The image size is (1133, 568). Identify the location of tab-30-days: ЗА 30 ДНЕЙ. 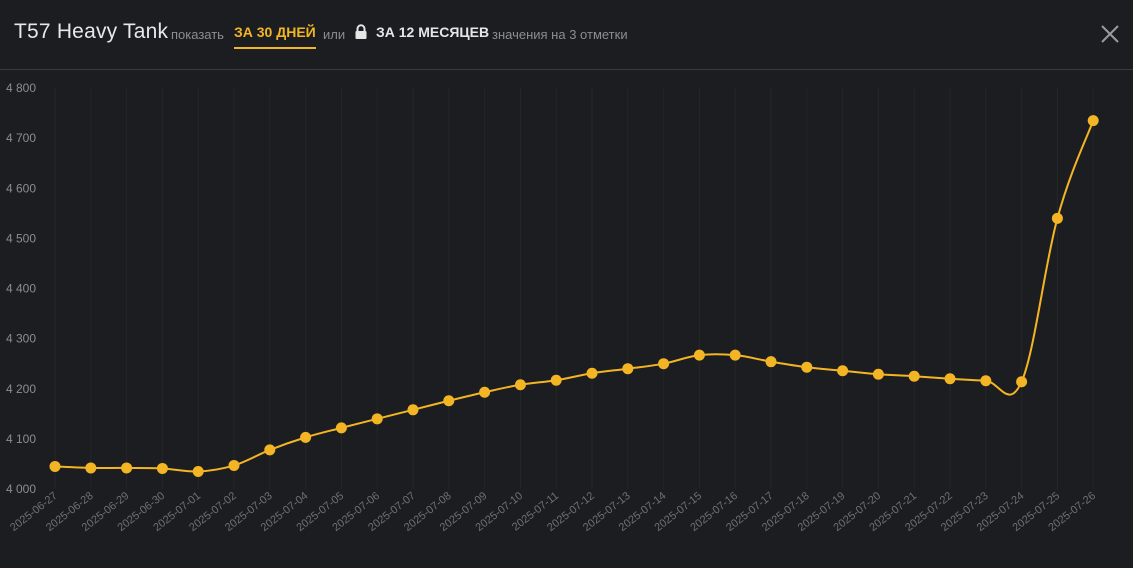
(275, 36).